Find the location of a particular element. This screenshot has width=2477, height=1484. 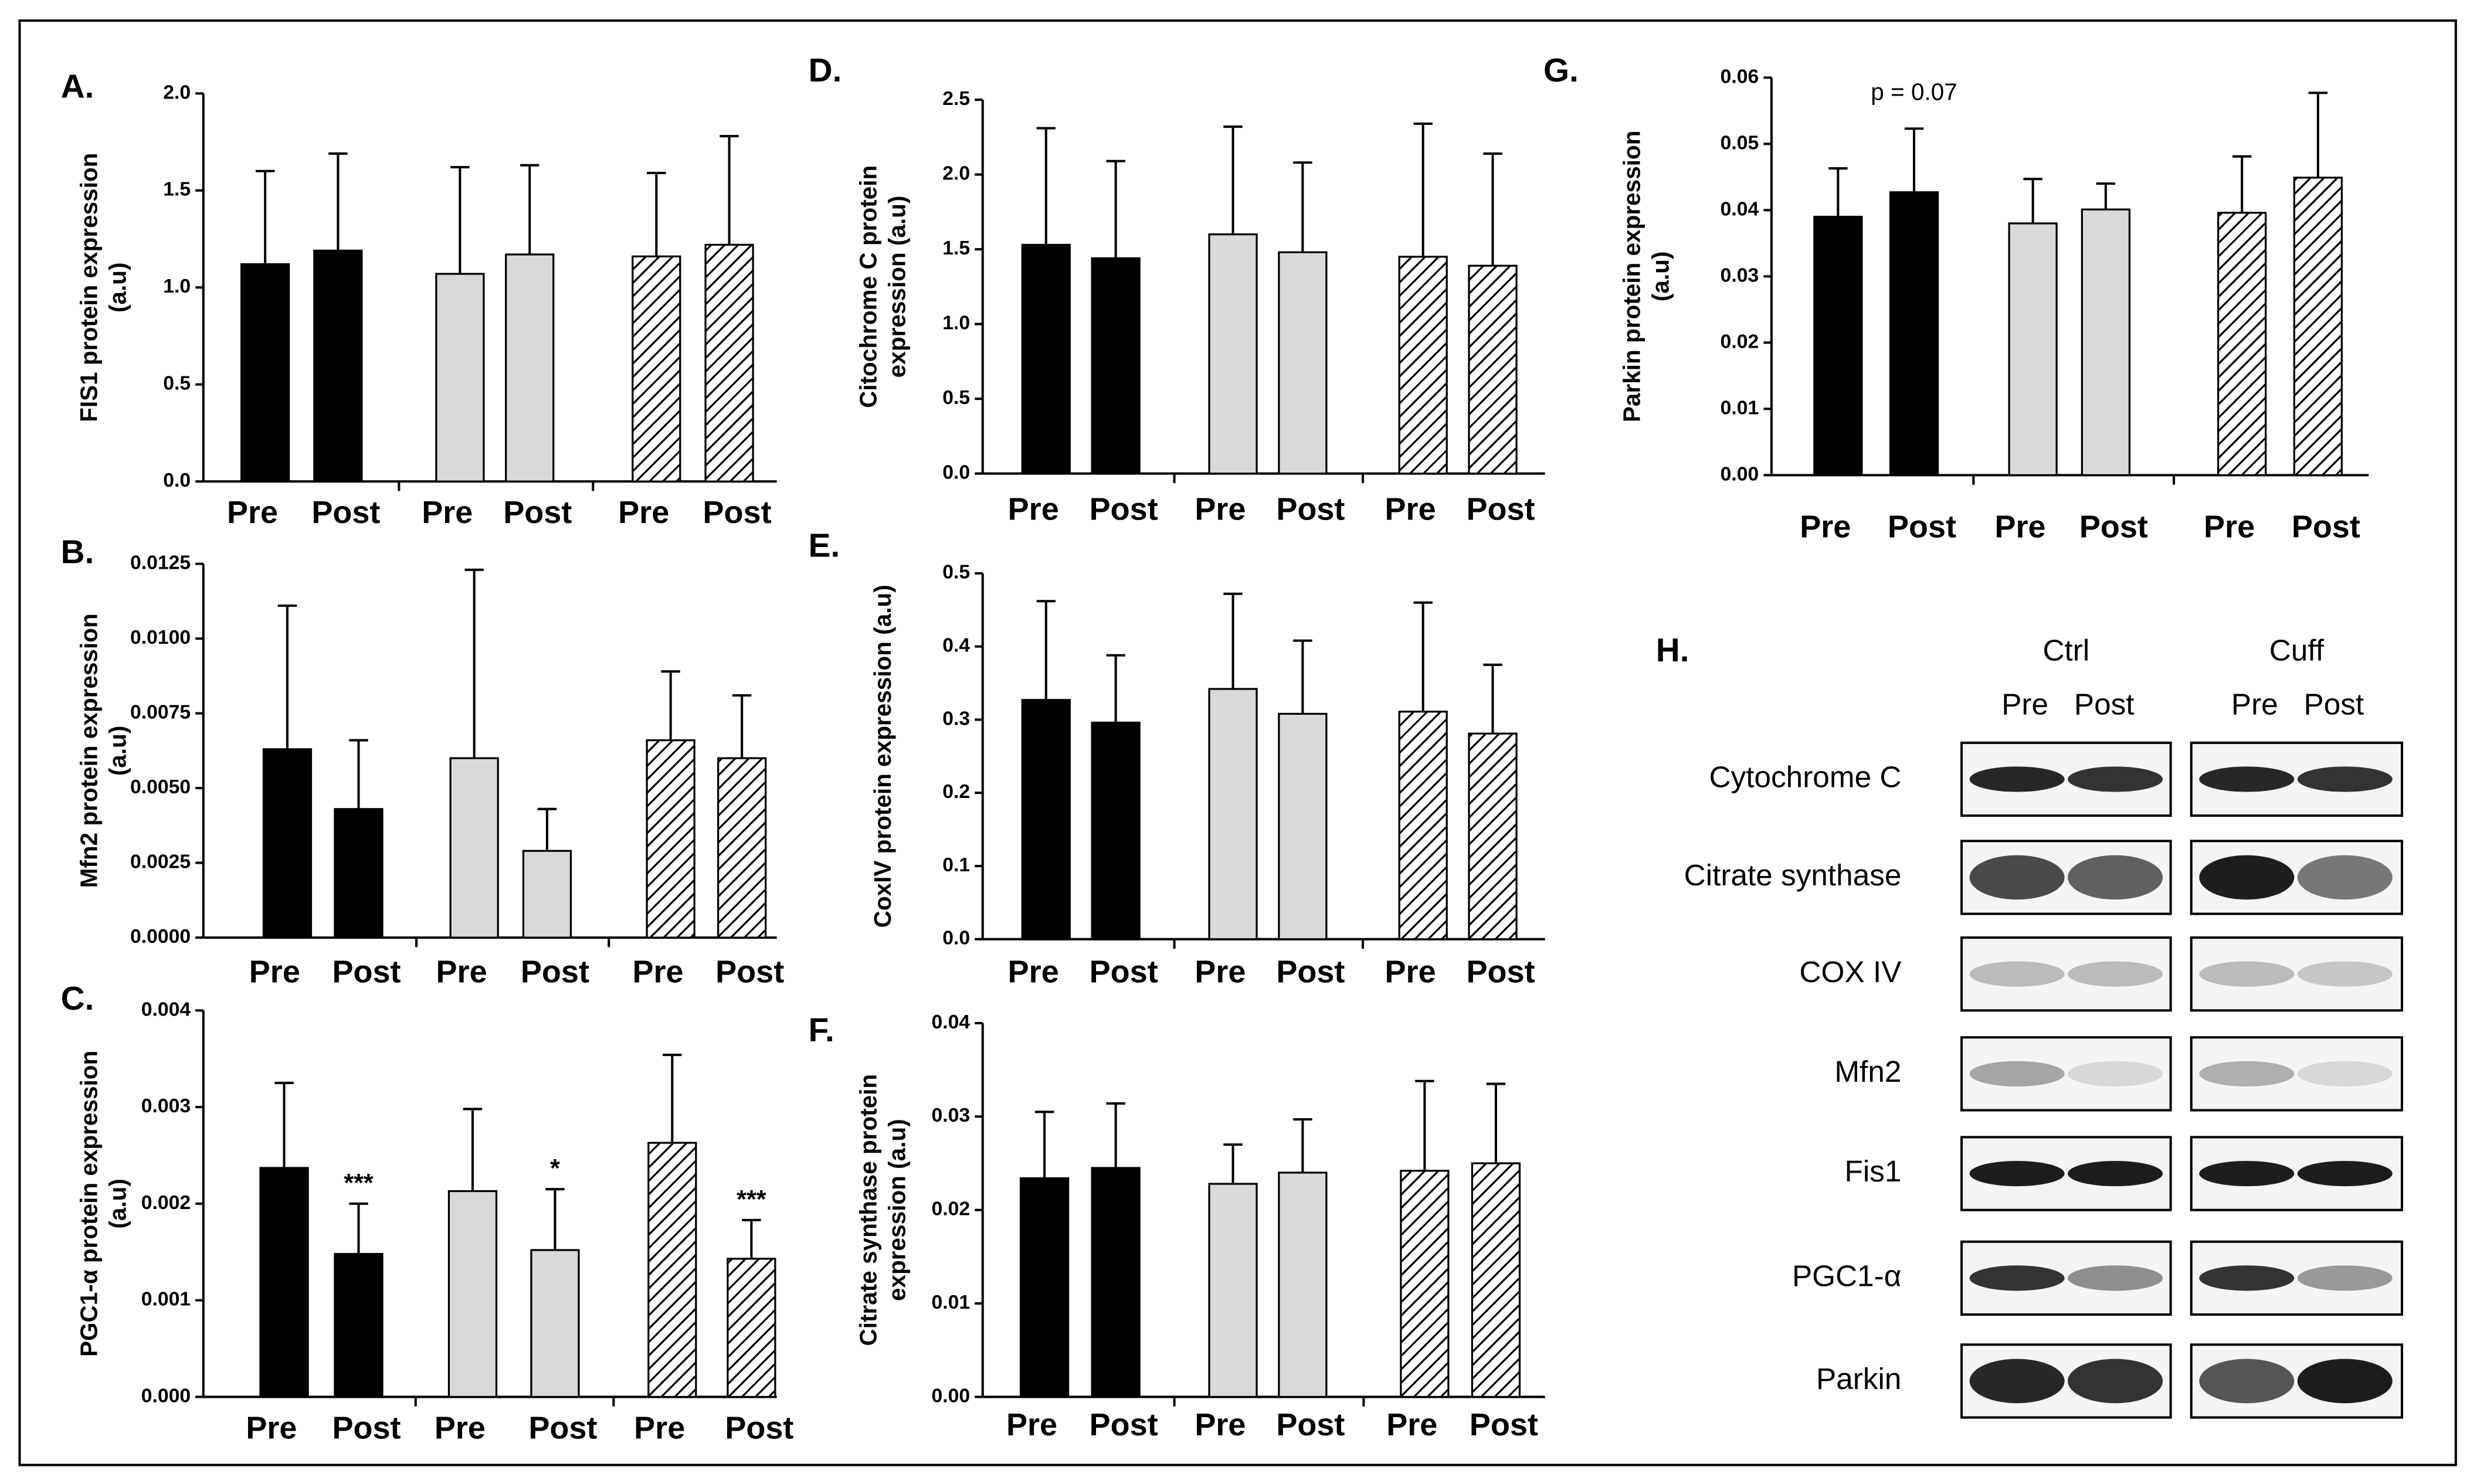

row-label: PGC1-α is located at coordinates (1846, 1276).